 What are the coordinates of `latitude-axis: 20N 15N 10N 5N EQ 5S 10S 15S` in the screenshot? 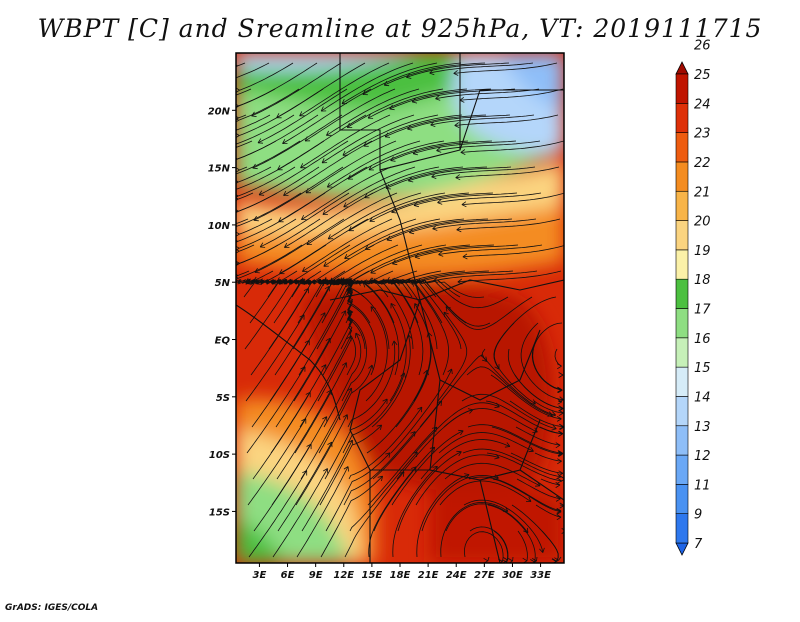 It's located at (222, 312).